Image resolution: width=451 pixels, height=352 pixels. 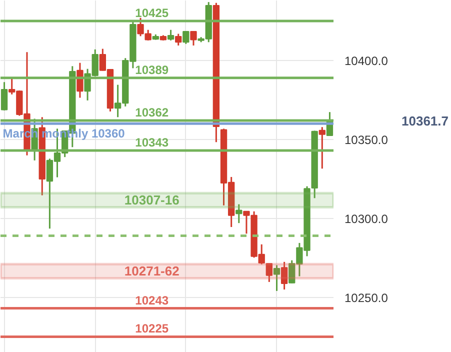 What do you see at coordinates (152, 142) in the screenshot?
I see `ref-line-label: 10343` at bounding box center [152, 142].